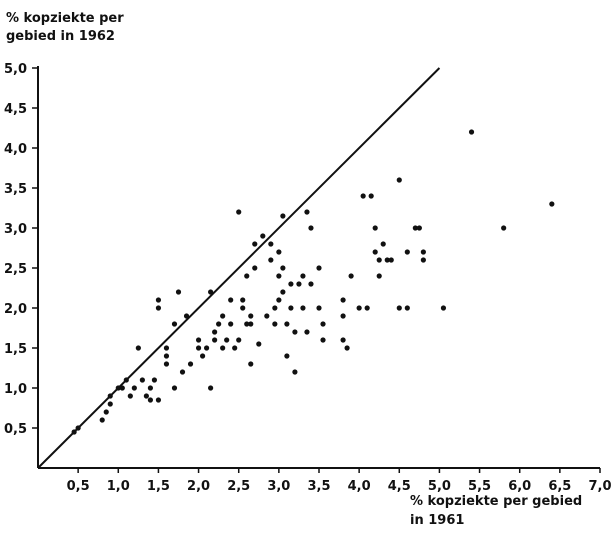 This screenshot has width=611, height=534. What do you see at coordinates (78, 486) in the screenshot?
I see `x-tick-label: 0,5` at bounding box center [78, 486].